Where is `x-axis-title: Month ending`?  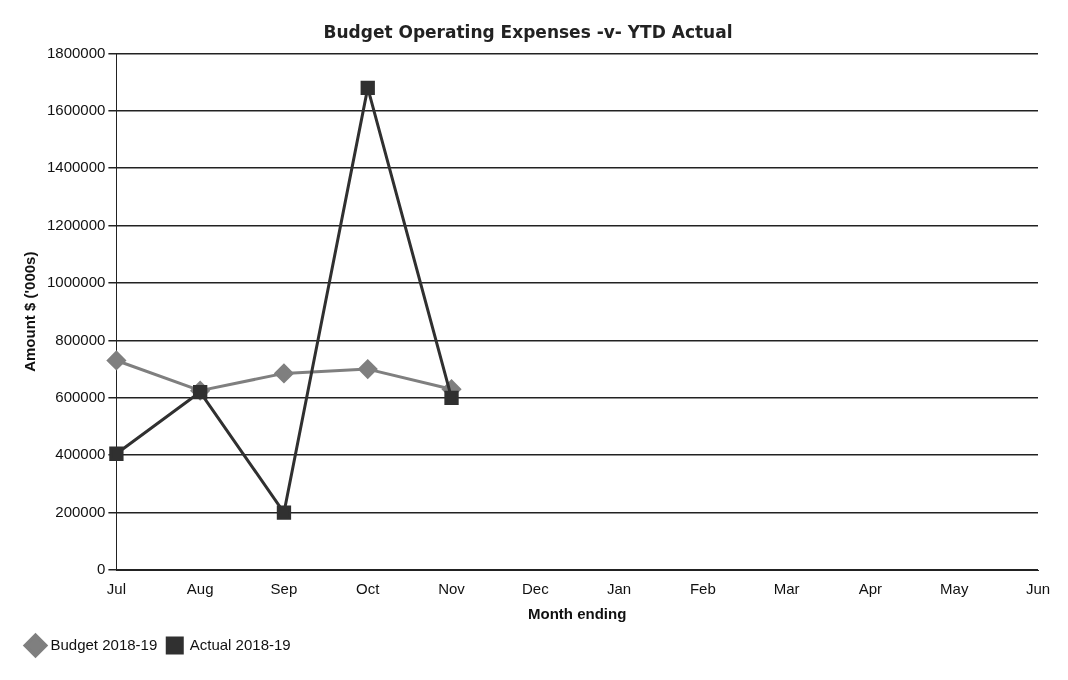
x-axis-title: Month ending is located at coordinates (577, 614).